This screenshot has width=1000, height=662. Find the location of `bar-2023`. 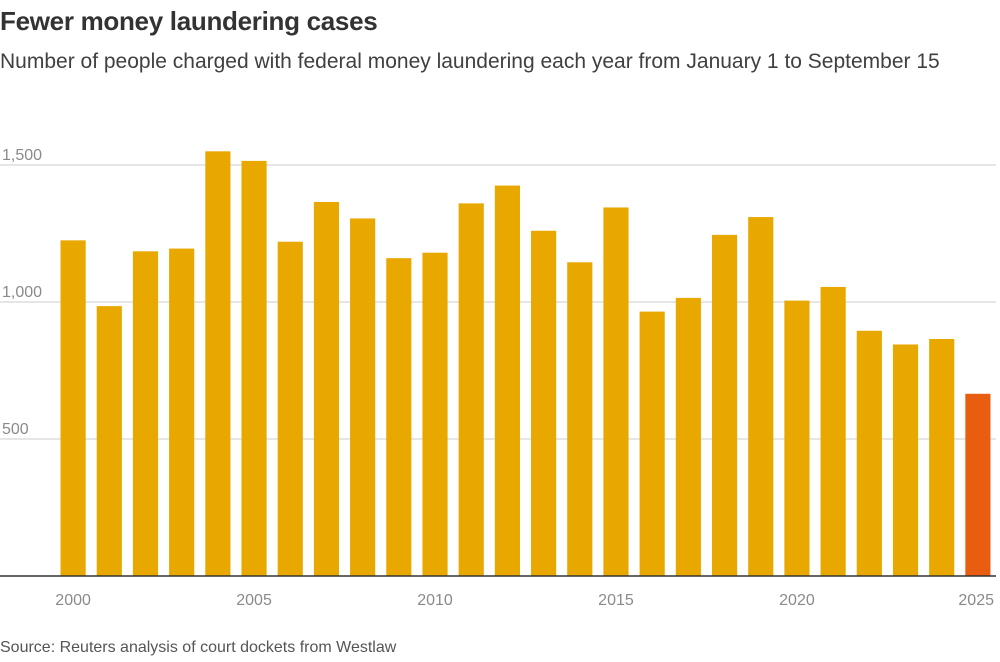

bar-2023 is located at coordinates (905, 460).